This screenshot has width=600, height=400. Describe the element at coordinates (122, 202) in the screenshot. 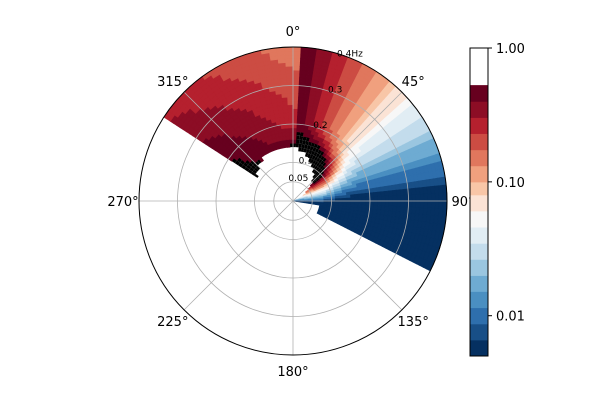

I see `angle-tick-label: 270°` at that location.